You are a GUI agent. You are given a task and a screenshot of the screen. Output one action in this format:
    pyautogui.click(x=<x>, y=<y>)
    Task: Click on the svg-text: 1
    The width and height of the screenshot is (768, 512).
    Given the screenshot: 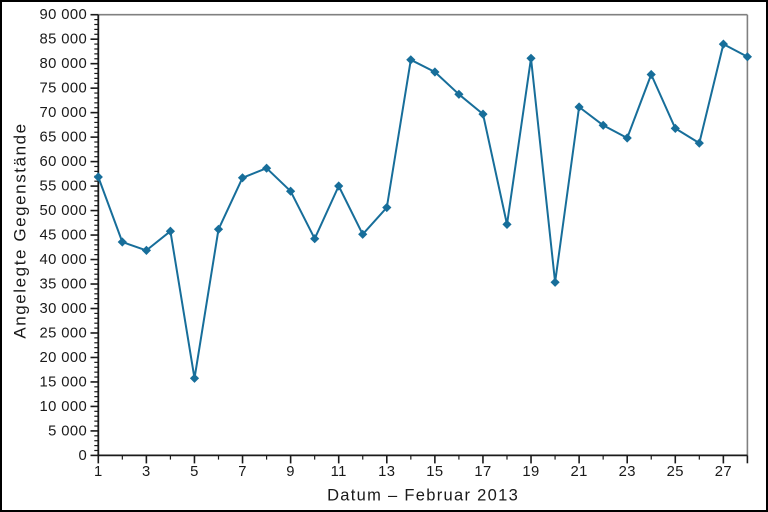 What is the action you would take?
    pyautogui.click(x=98, y=472)
    